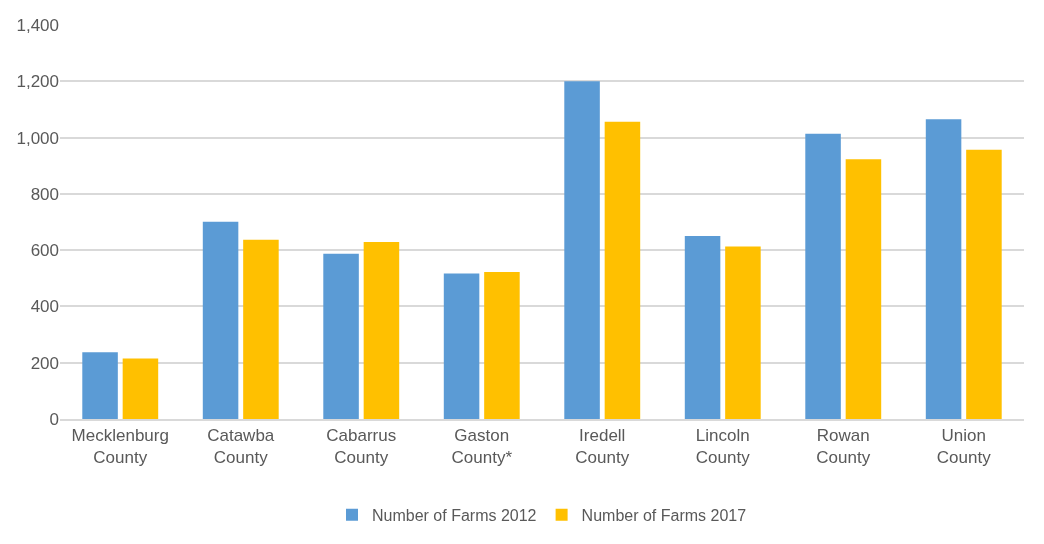 This screenshot has height=544, width=1044. What do you see at coordinates (964, 447) in the screenshot?
I see `x-tick-label: Union County` at bounding box center [964, 447].